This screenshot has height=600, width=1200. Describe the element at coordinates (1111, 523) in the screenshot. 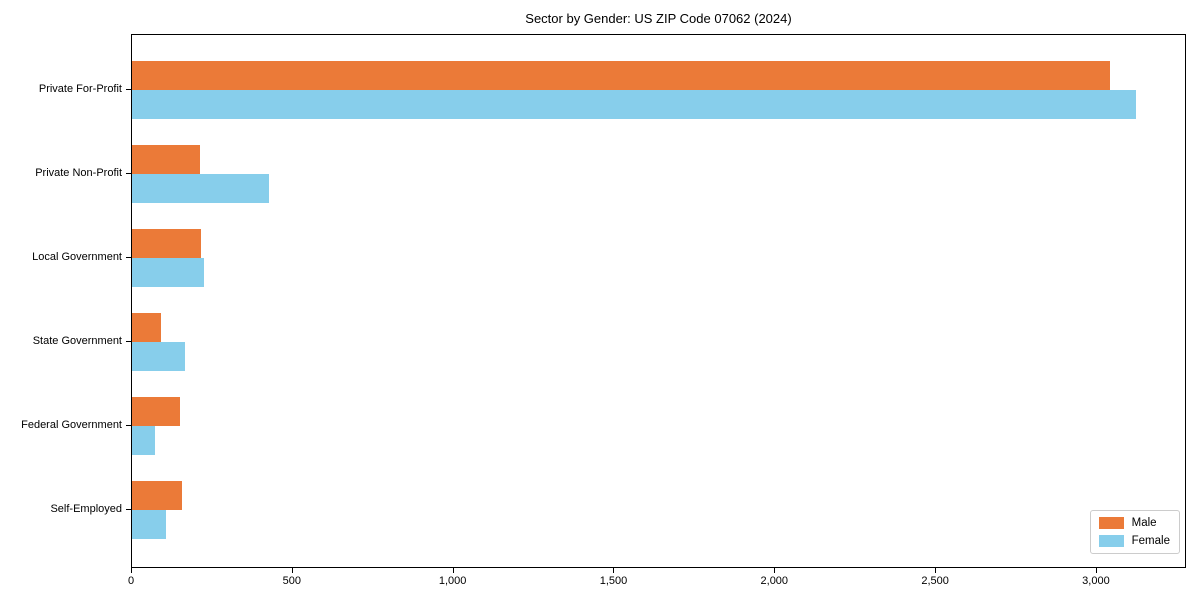

I see `male-swatch-icon` at that location.